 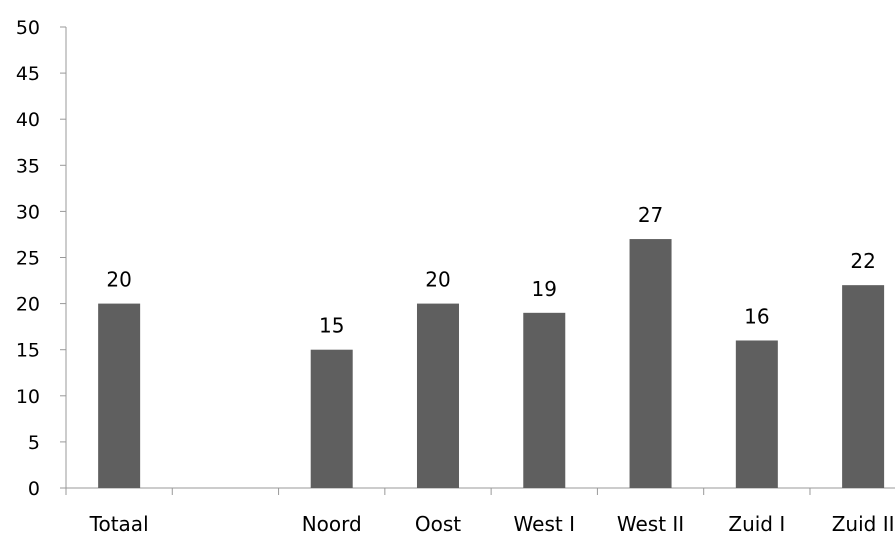 I want to click on y-tick-label: 35, so click(x=28, y=166).